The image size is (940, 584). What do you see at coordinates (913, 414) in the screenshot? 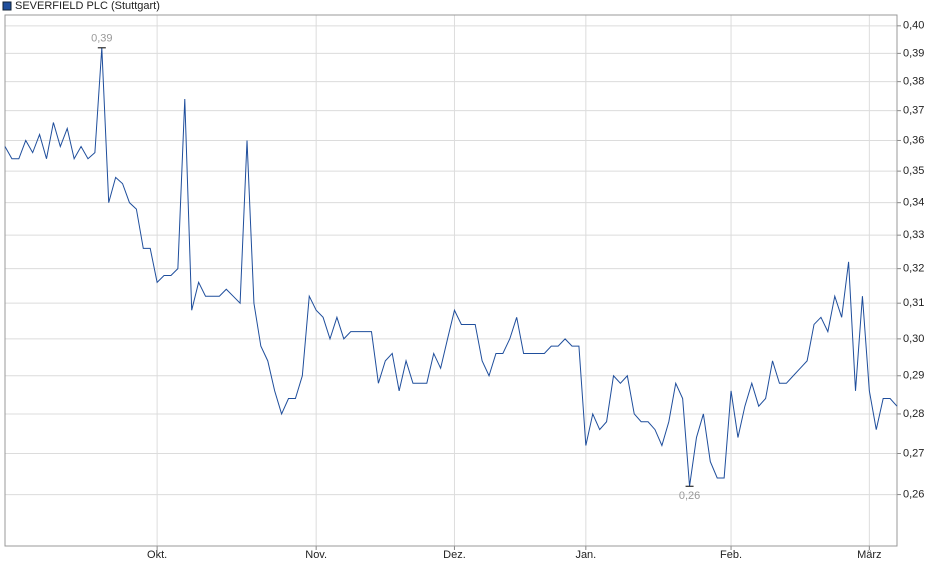
I see `y-tick-label: 0,28` at bounding box center [913, 414].